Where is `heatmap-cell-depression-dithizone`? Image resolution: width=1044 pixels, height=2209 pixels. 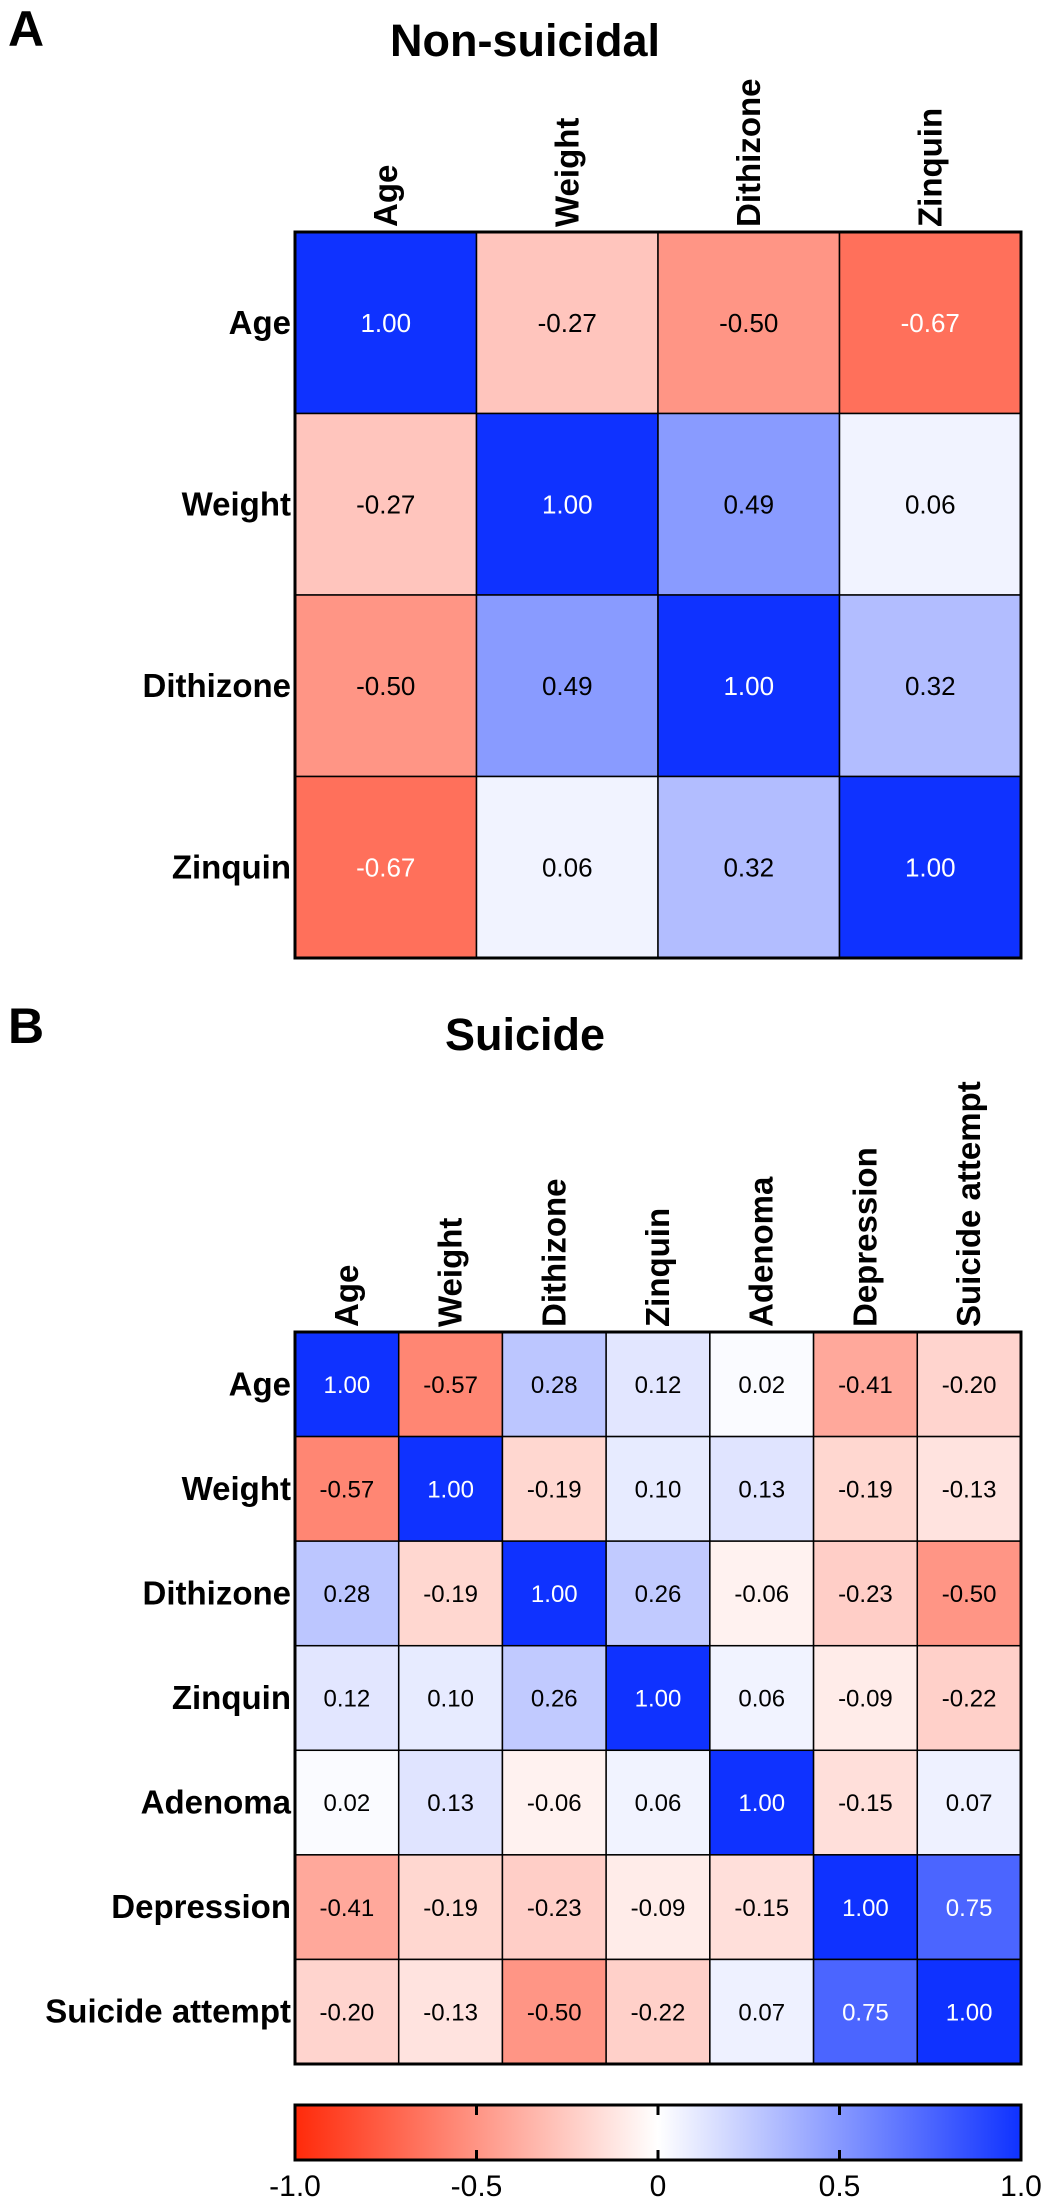
heatmap-cell-depression-dithizone is located at coordinates (554, 1907).